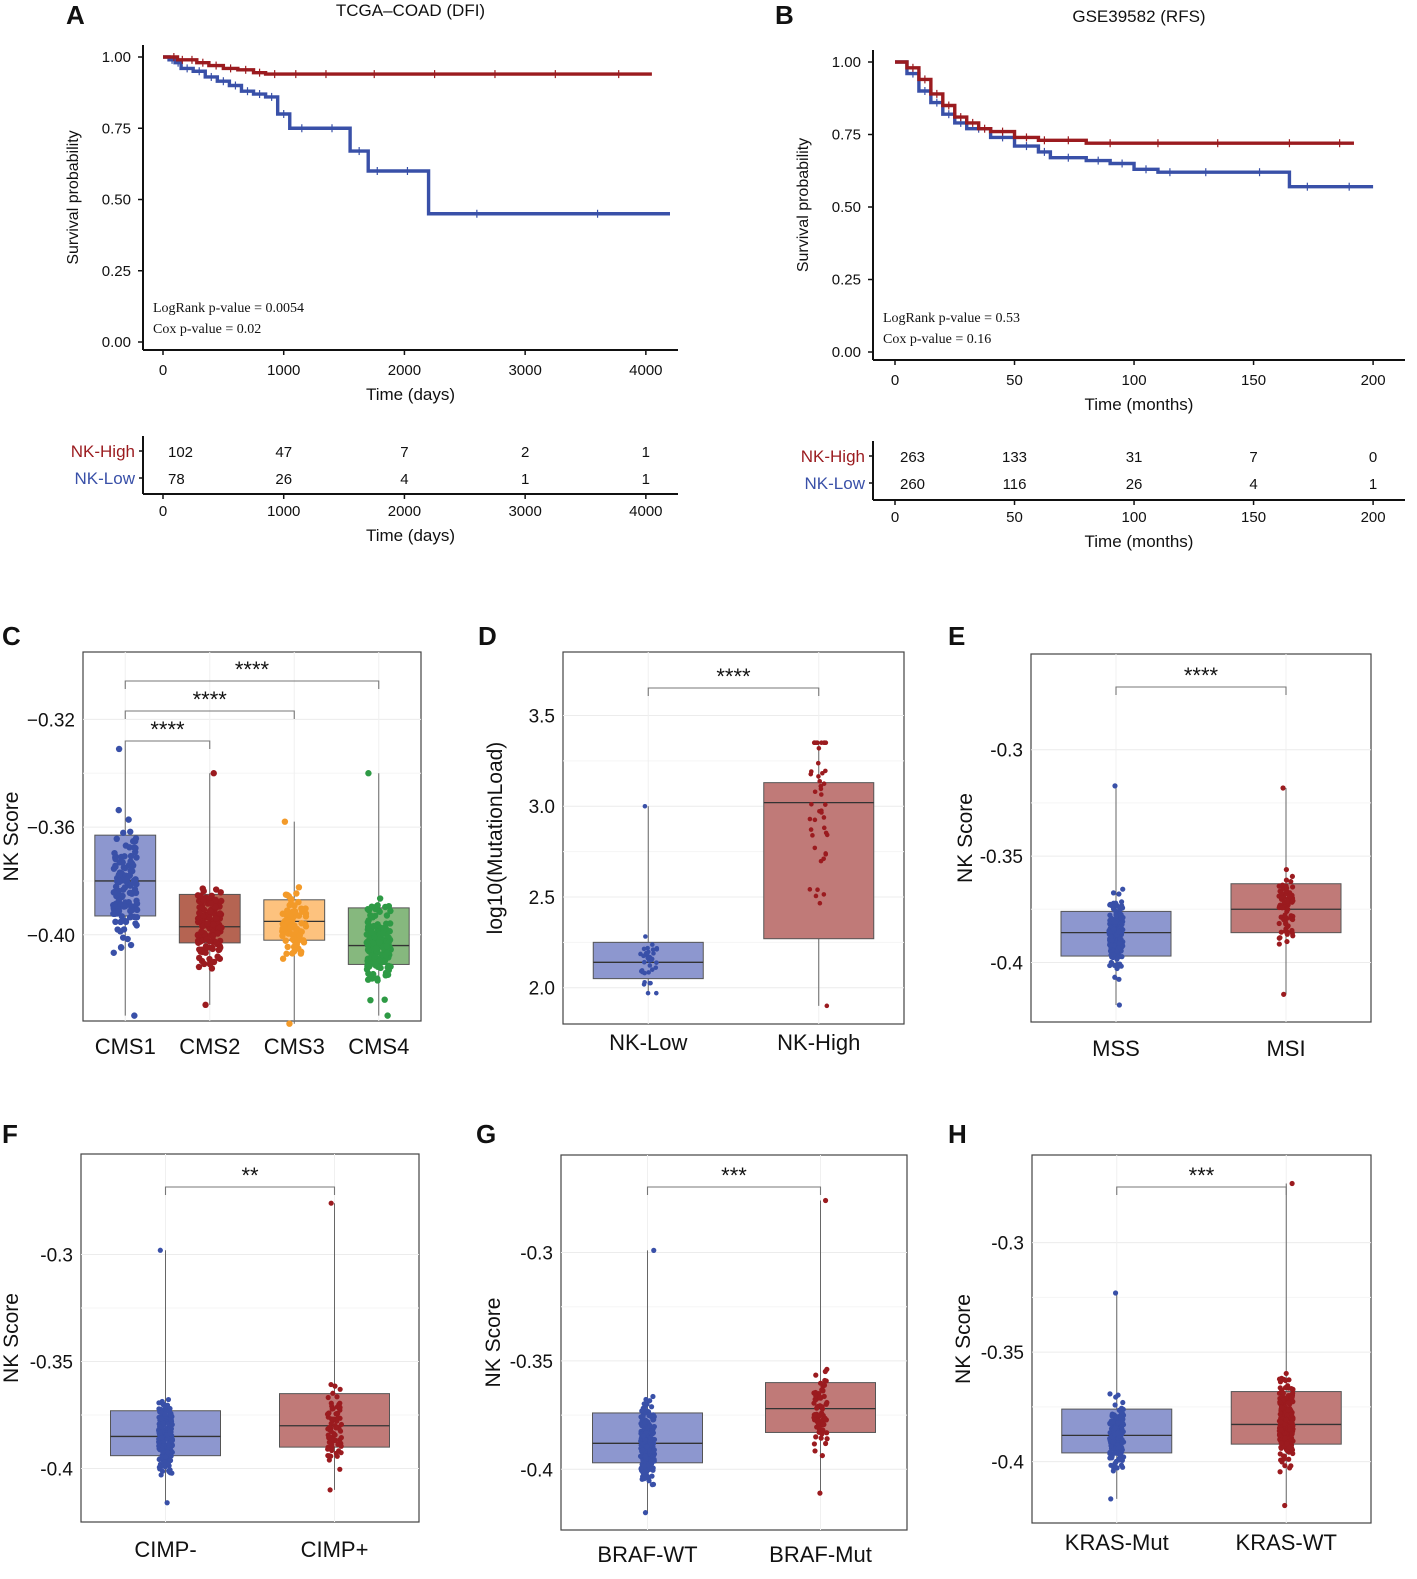  What do you see at coordinates (645, 511) in the screenshot?
I see `risk-x-tick-label: 4000` at bounding box center [645, 511].